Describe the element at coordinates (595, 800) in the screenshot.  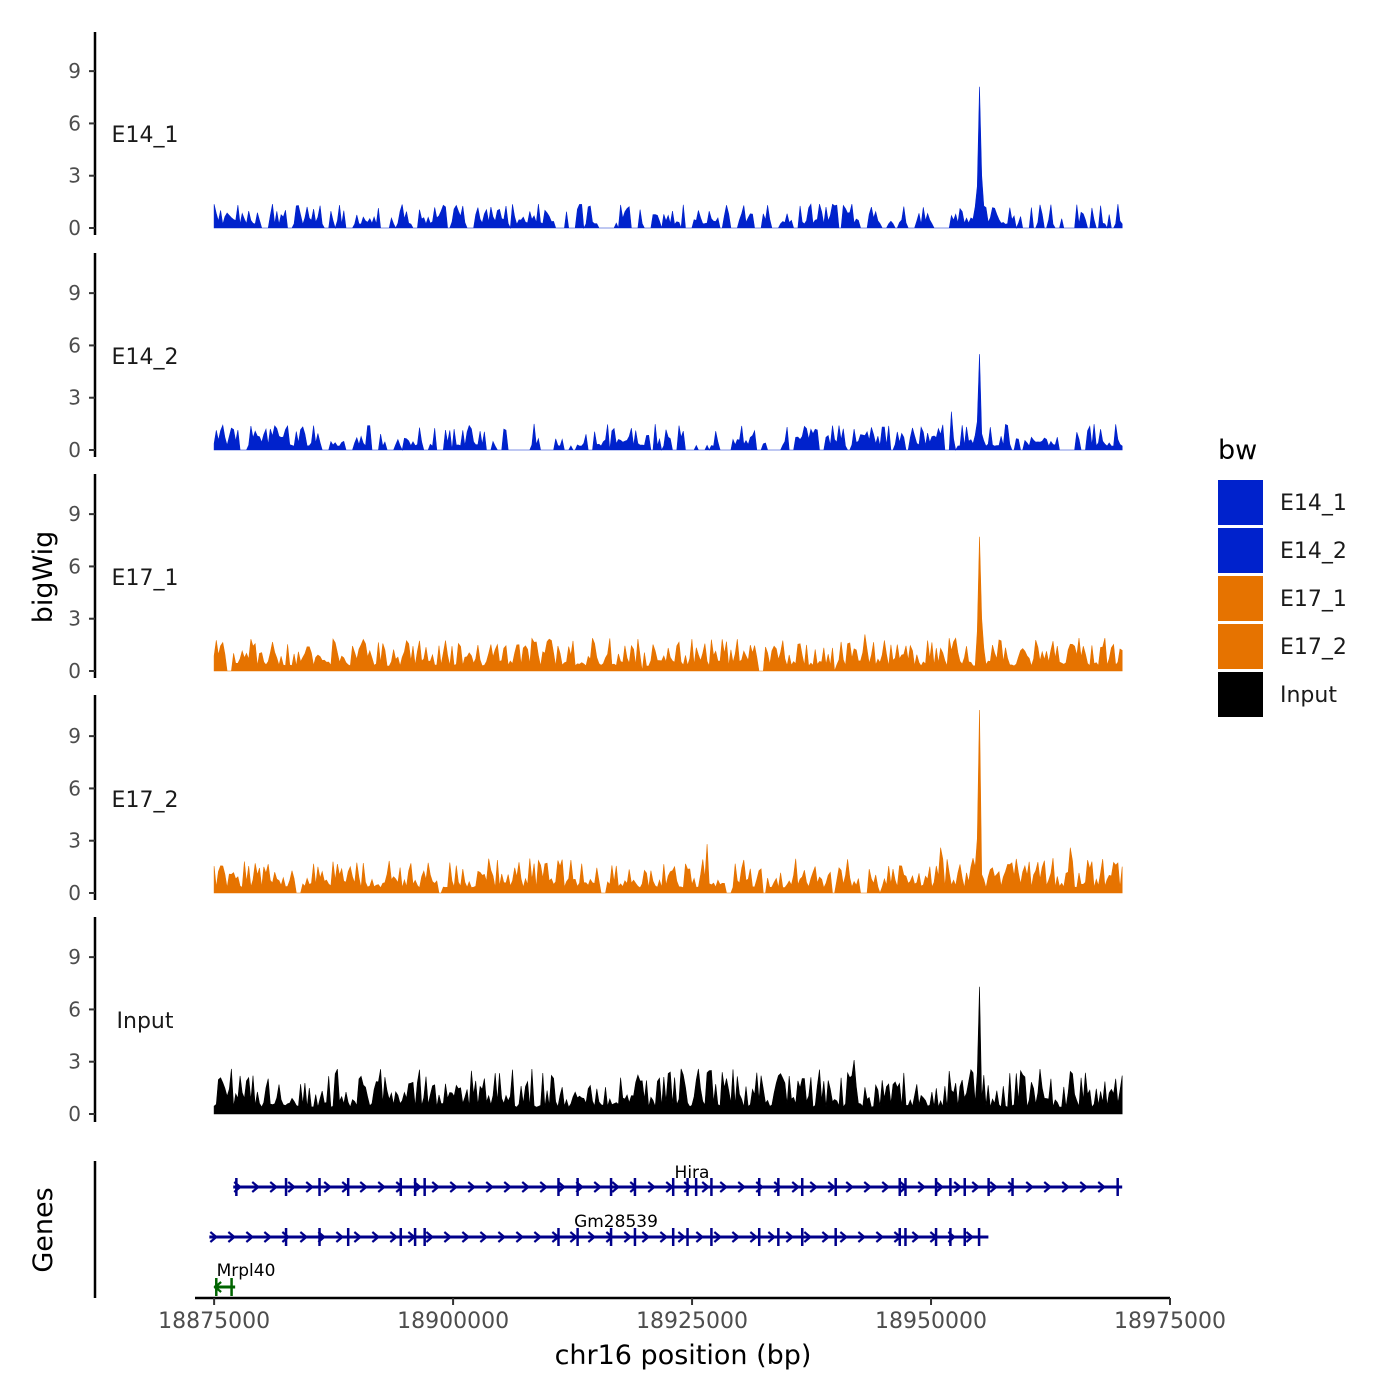
I see `track-E17_2: 0 3 6 9 E17_2` at that location.